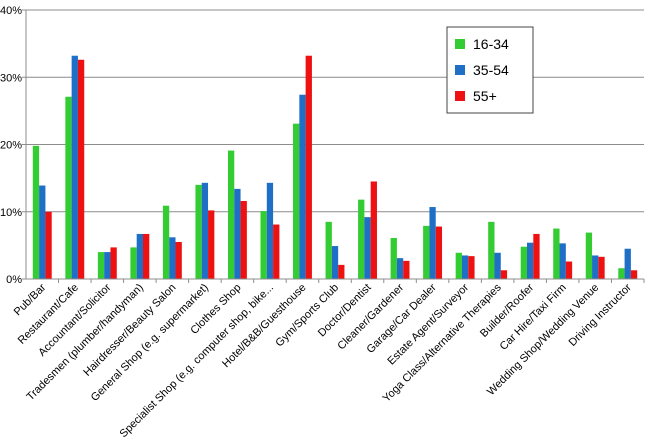 The image size is (646, 444). I want to click on legend-label-55+: 55+, so click(485, 96).